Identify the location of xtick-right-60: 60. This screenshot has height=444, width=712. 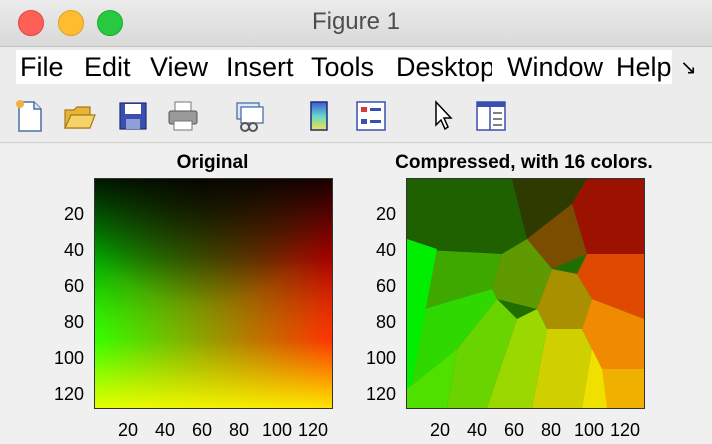
(514, 430).